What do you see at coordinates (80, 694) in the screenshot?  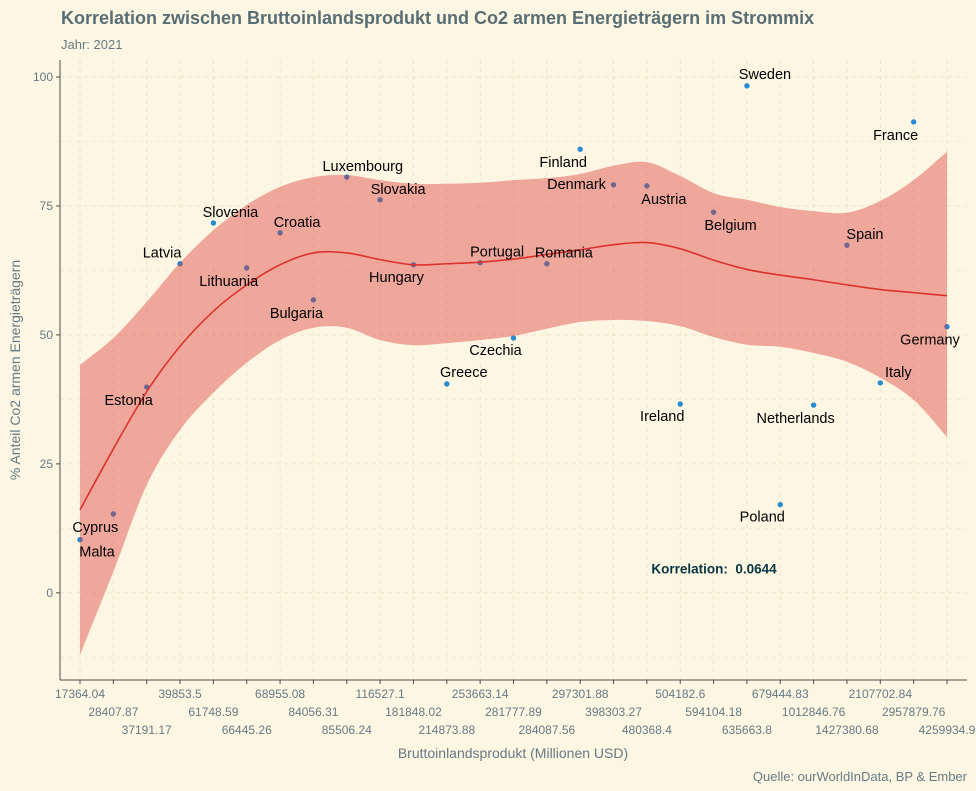 I see `x-tick-label: 17364.04` at bounding box center [80, 694].